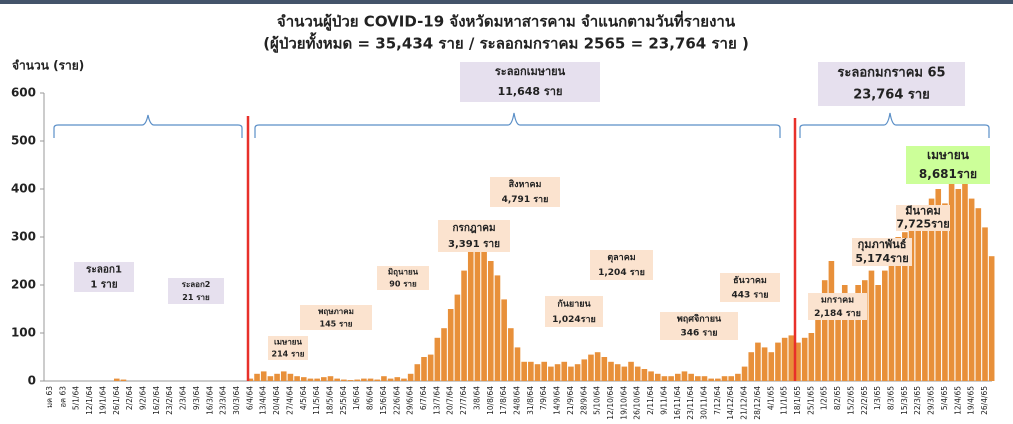 This screenshot has height=424, width=1013. Describe the element at coordinates (276, 400) in the screenshot. I see `x-tick-label: 20/4/64` at that location.